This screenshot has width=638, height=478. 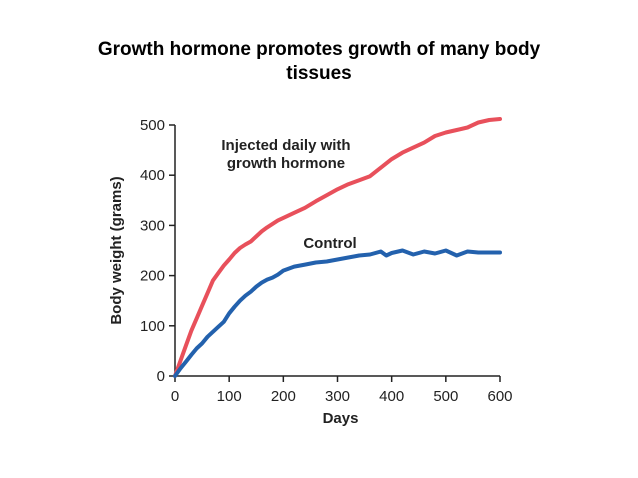 What do you see at coordinates (499, 396) in the screenshot?
I see `x-tick-label-600: 600` at bounding box center [499, 396].